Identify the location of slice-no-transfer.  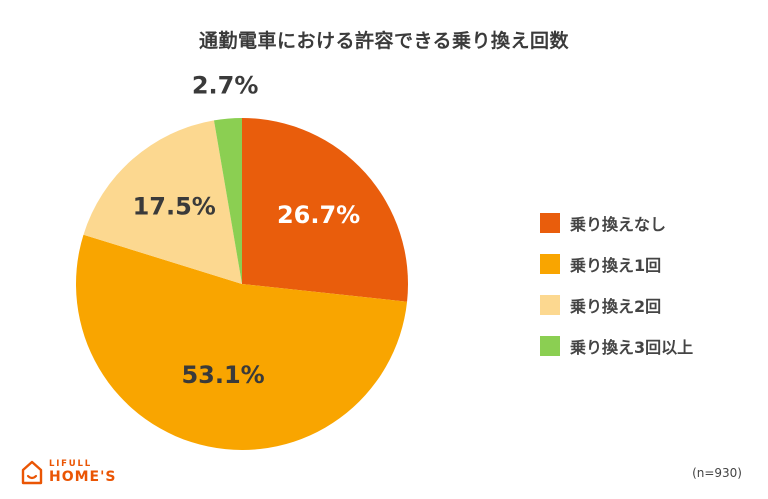
(325, 210).